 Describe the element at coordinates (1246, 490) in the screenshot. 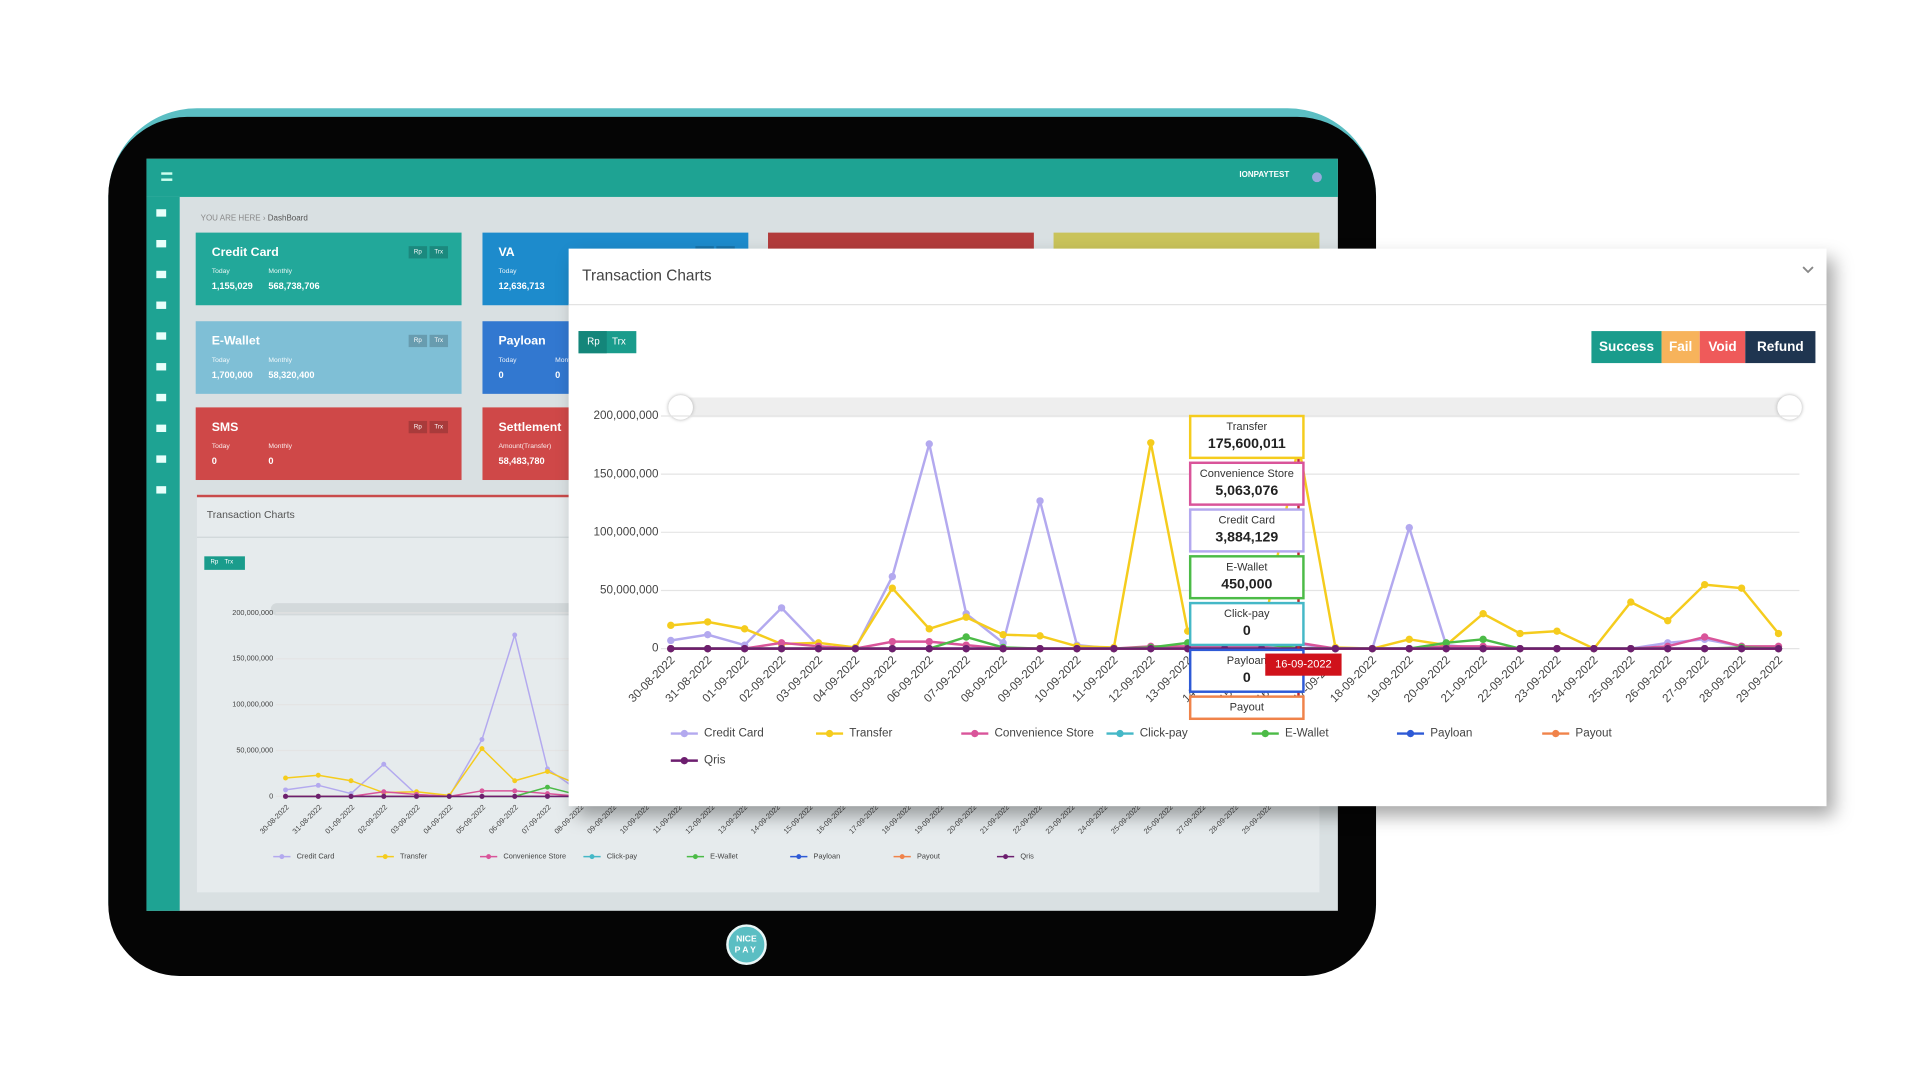

I see `tooltip-value: 5,063,076` at that location.